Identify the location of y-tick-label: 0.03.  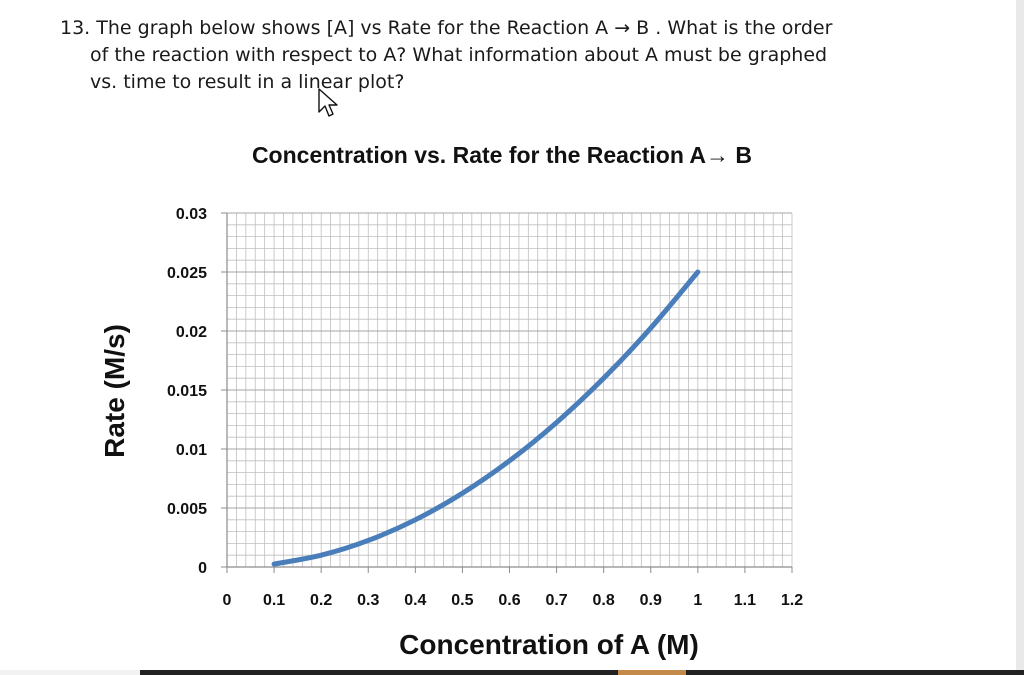
(191, 214).